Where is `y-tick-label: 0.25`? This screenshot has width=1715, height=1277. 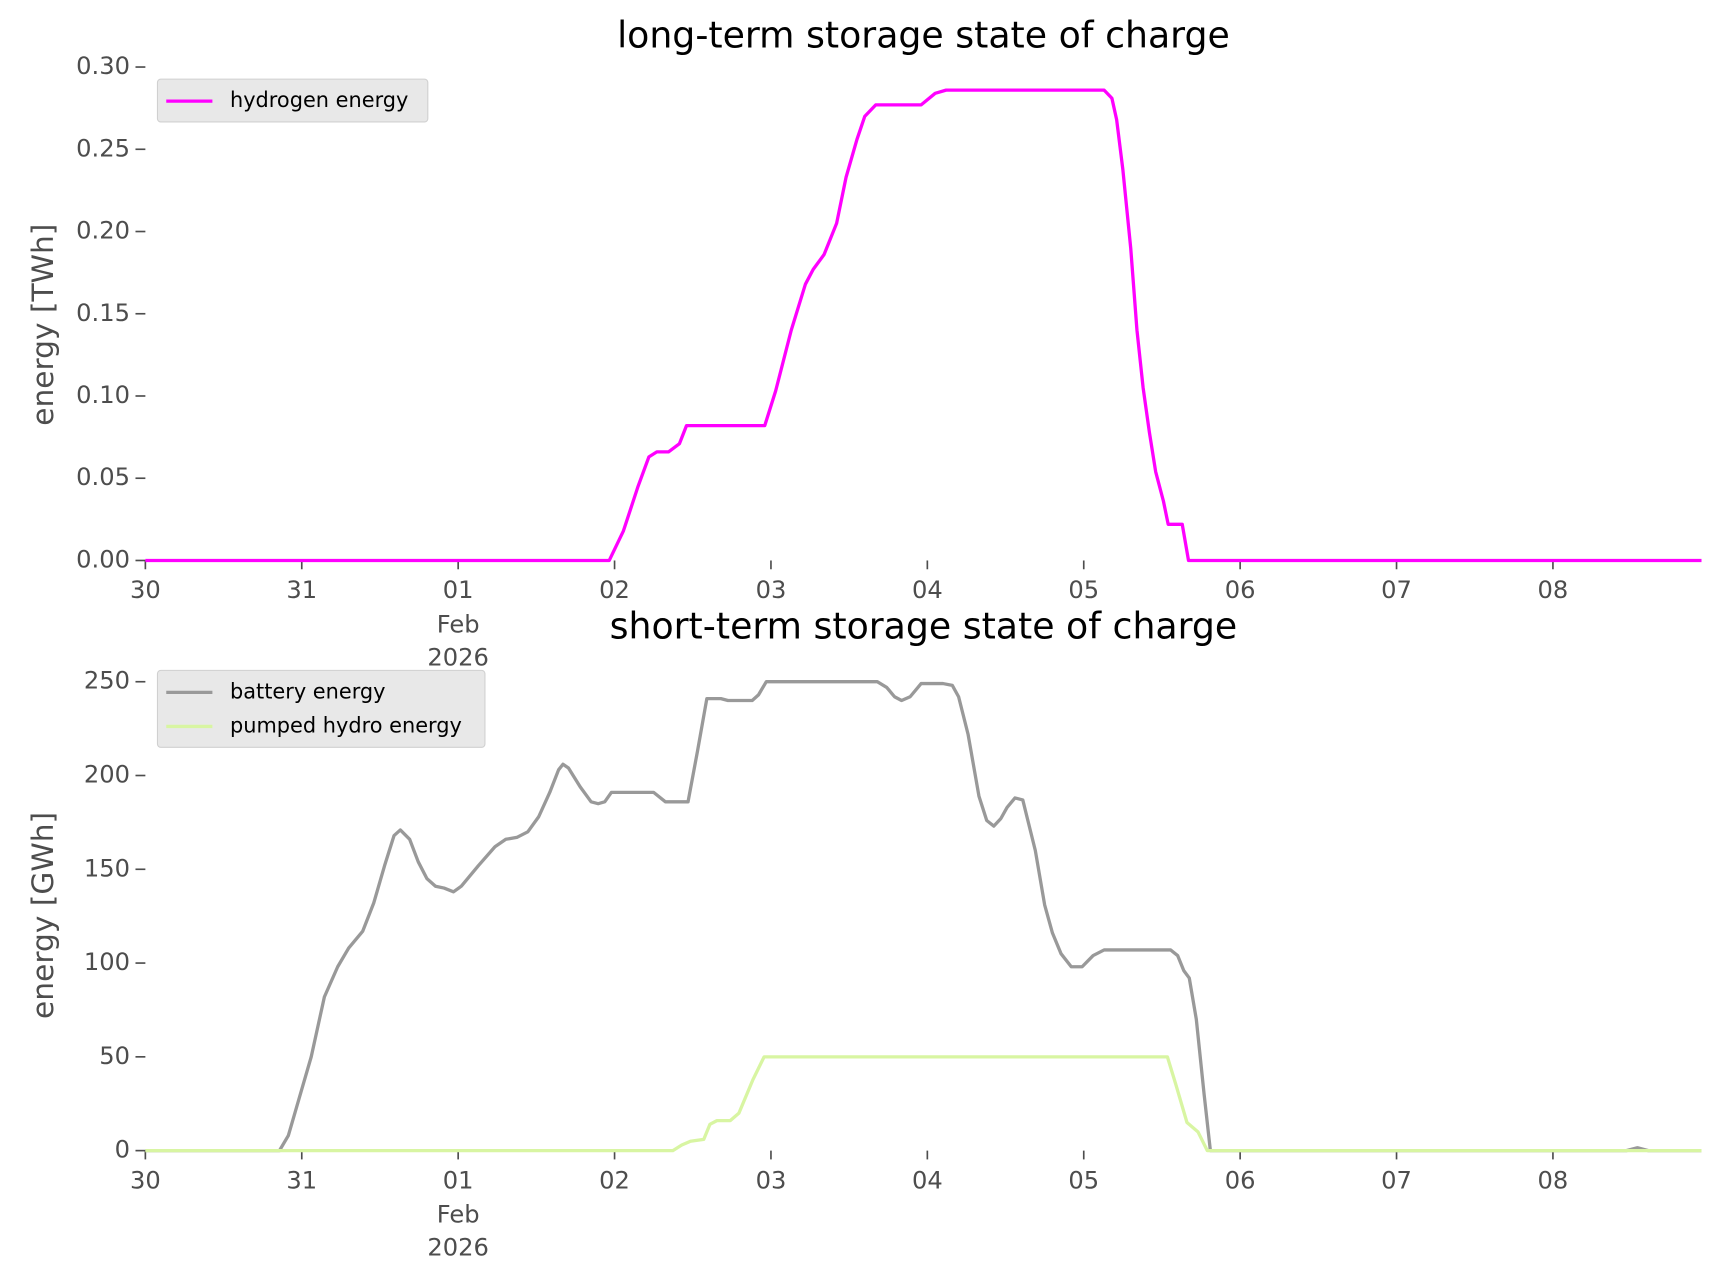
y-tick-label: 0.25 is located at coordinates (103, 148).